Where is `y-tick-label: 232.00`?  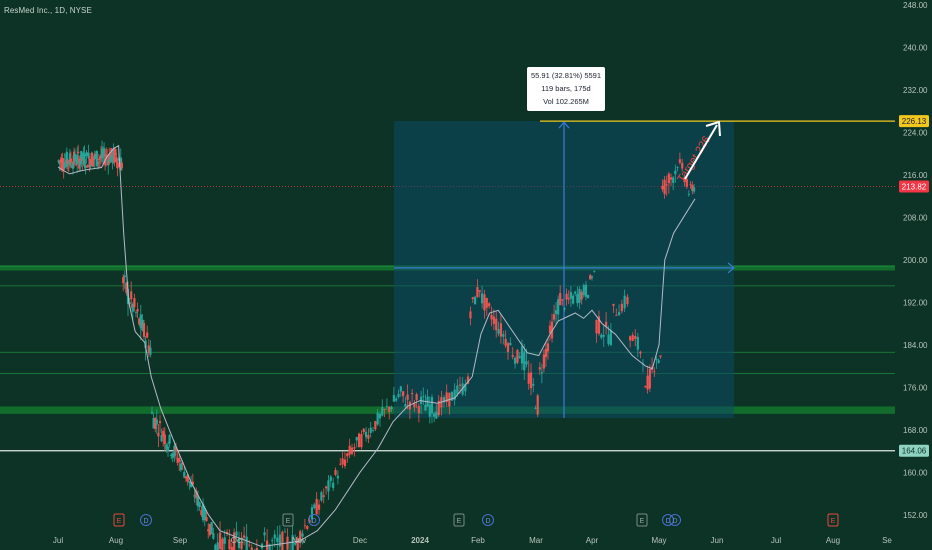
y-tick-label: 232.00 is located at coordinates (915, 90).